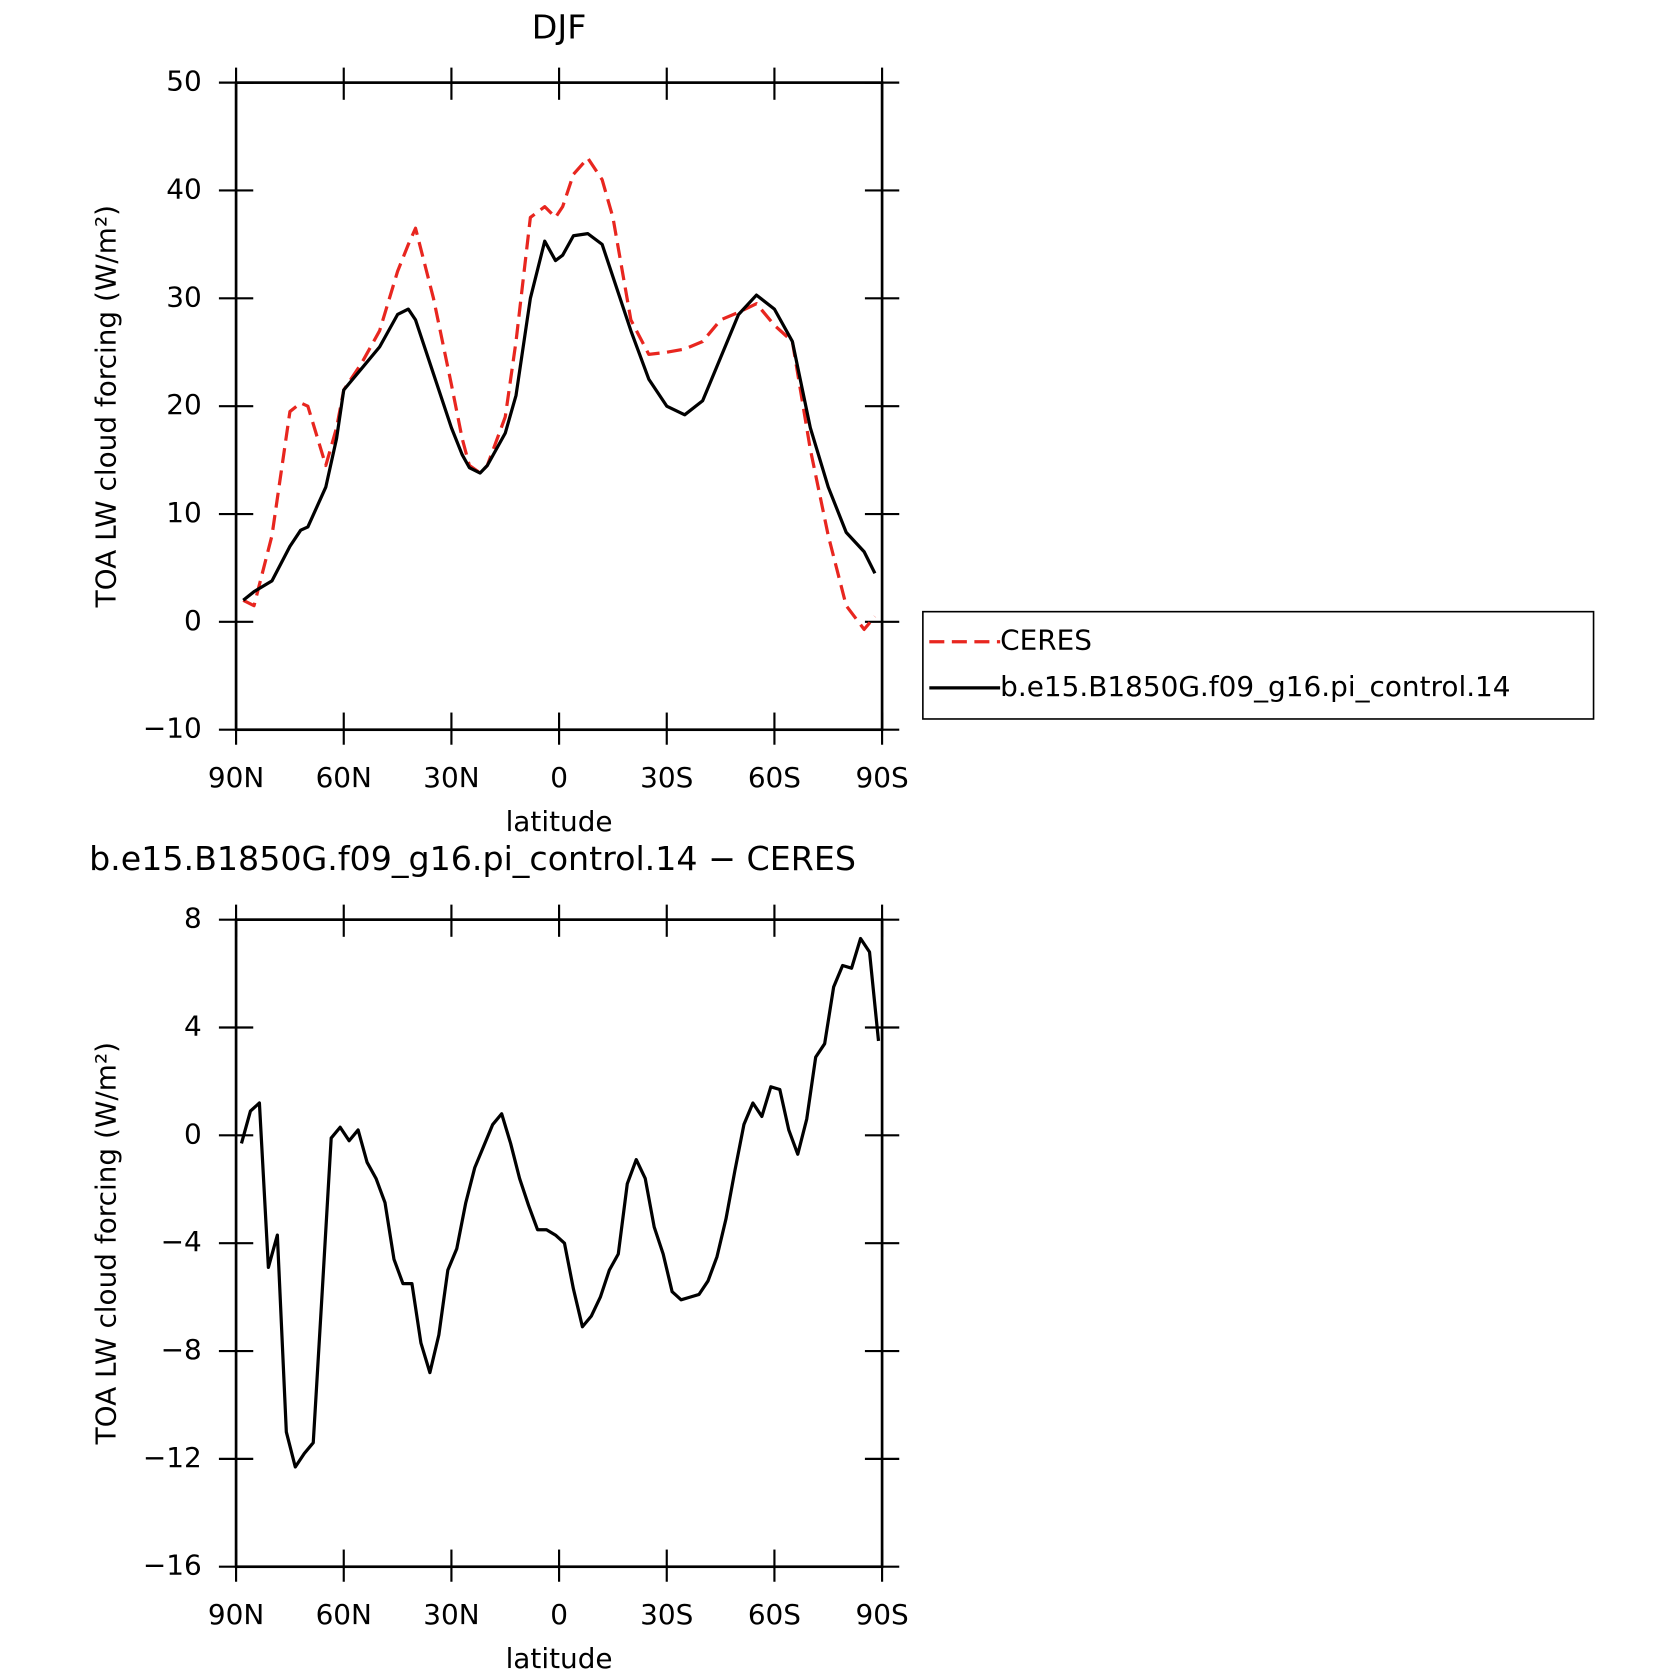 The image size is (1674, 1678). I want to click on y-tick-label: 10, so click(184, 512).